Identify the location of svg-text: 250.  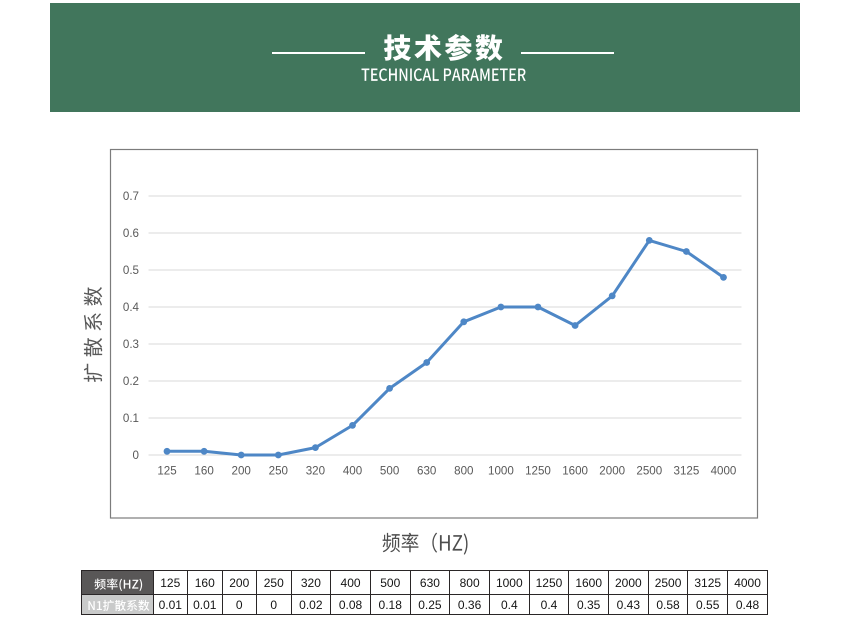
(278, 471).